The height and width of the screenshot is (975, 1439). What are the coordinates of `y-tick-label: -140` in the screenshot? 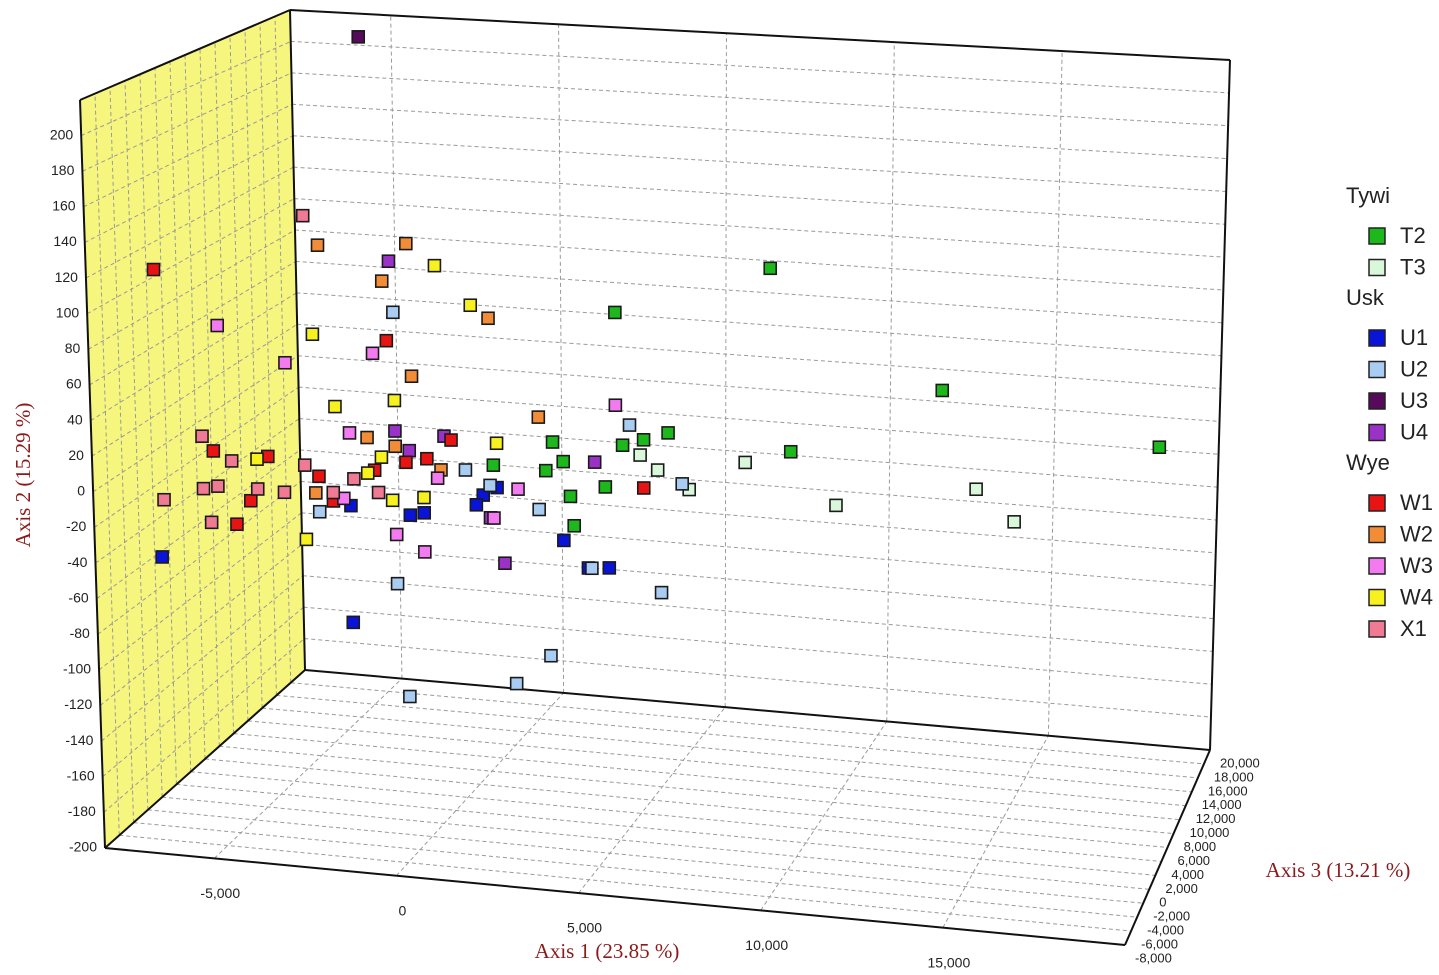 It's located at (79, 740).